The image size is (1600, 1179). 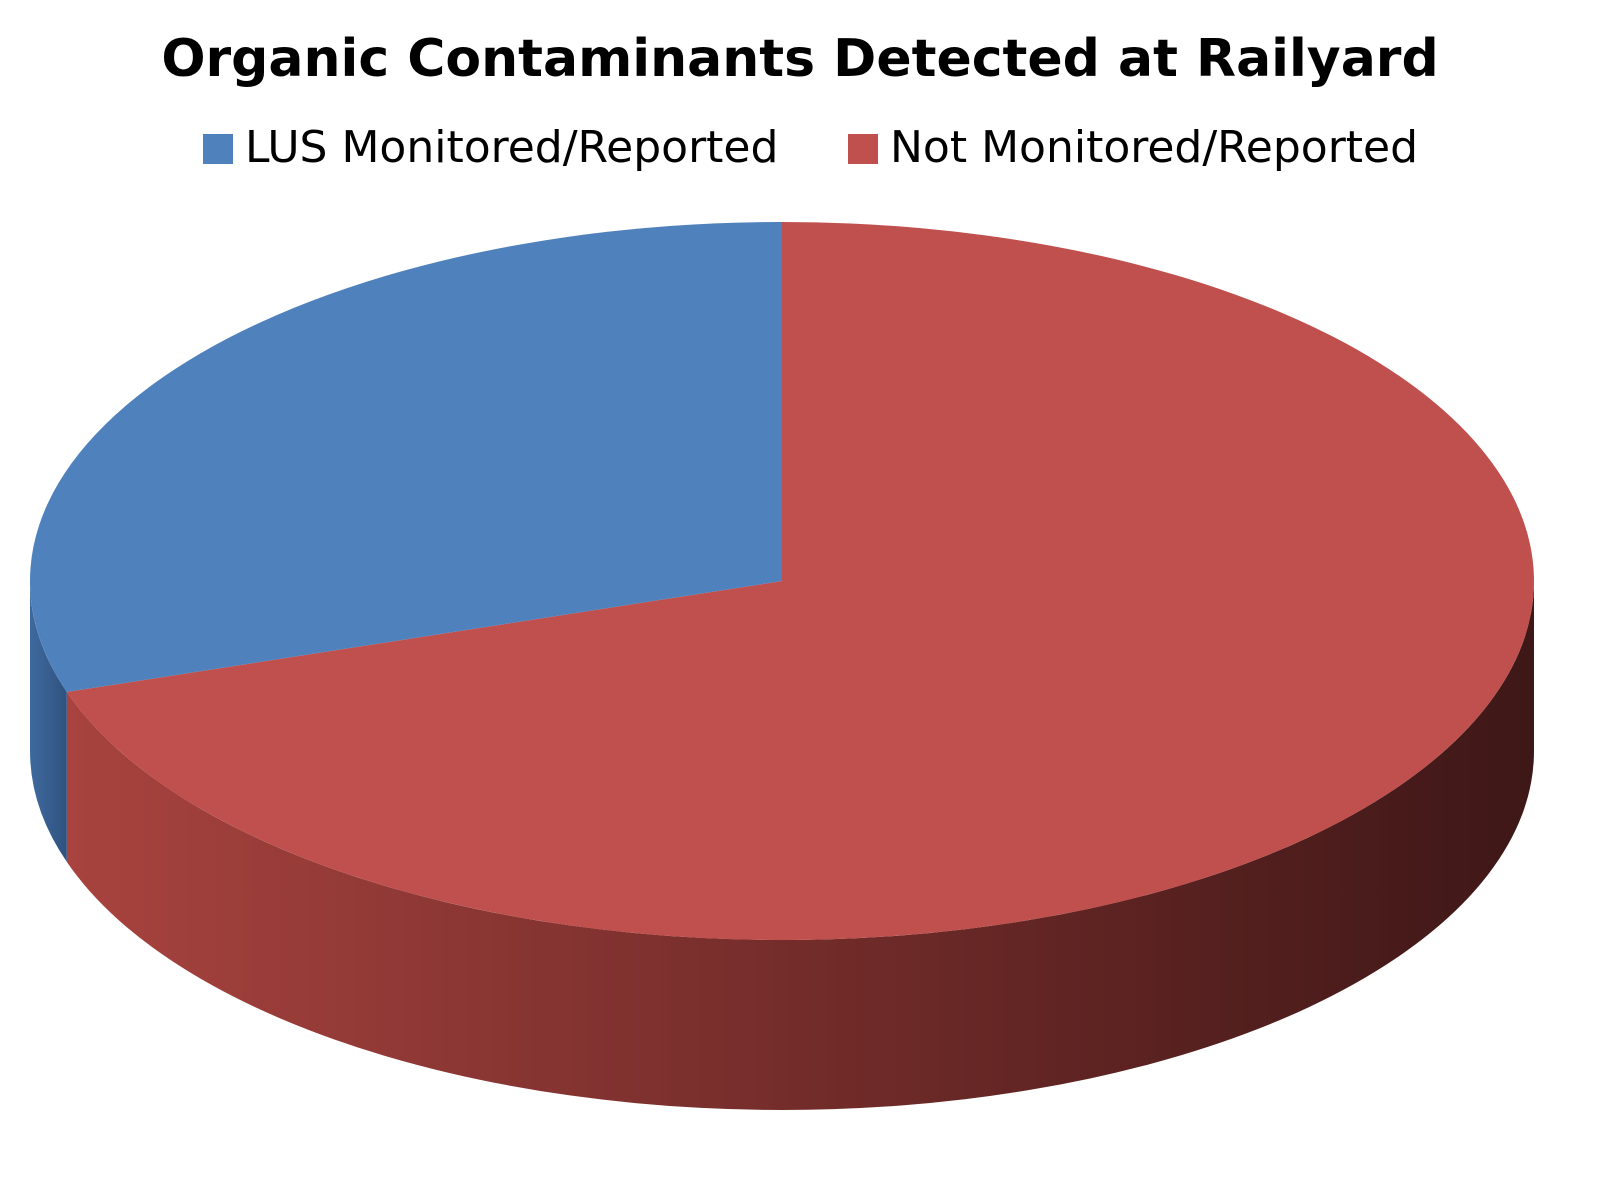 I want to click on pie-side, so click(x=48, y=721).